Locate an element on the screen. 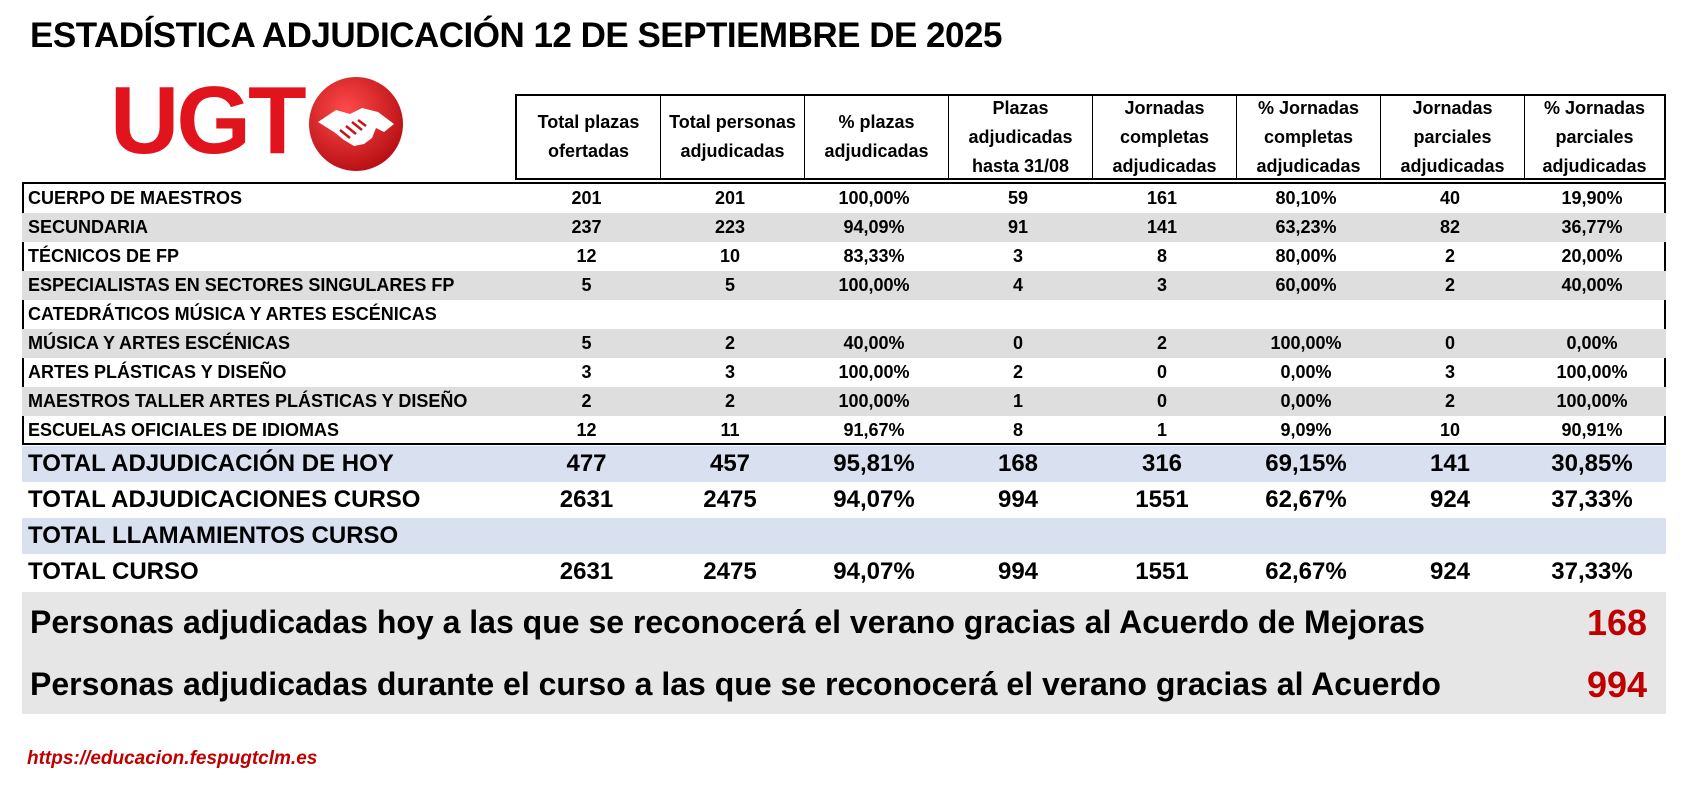  cell: 4 is located at coordinates (1017, 285).